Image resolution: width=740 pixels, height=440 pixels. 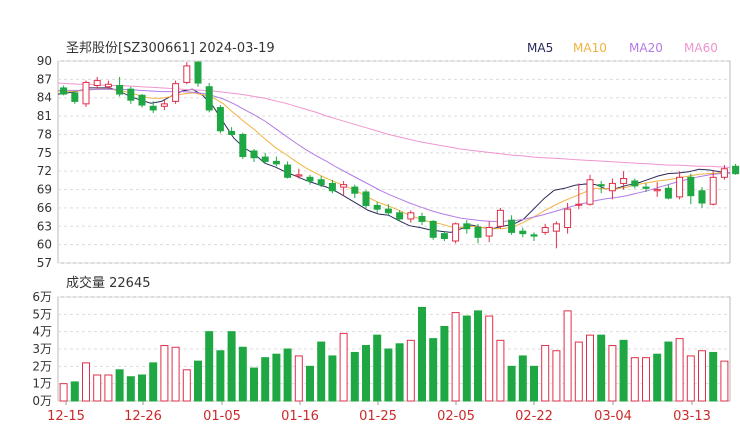 I want to click on volume-tick-label: 2万, so click(x=42, y=366).